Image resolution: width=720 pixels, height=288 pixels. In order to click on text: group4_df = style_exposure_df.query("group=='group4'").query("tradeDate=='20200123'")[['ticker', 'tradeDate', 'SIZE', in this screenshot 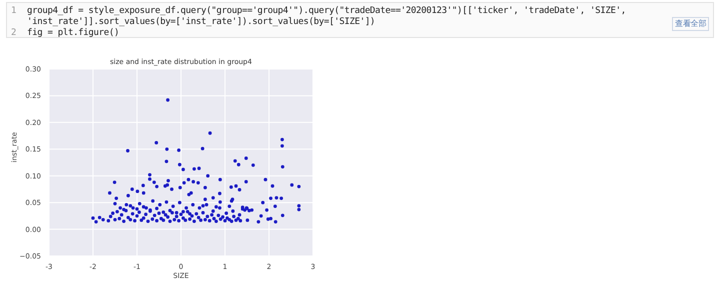, I will do `click(326, 11)`.